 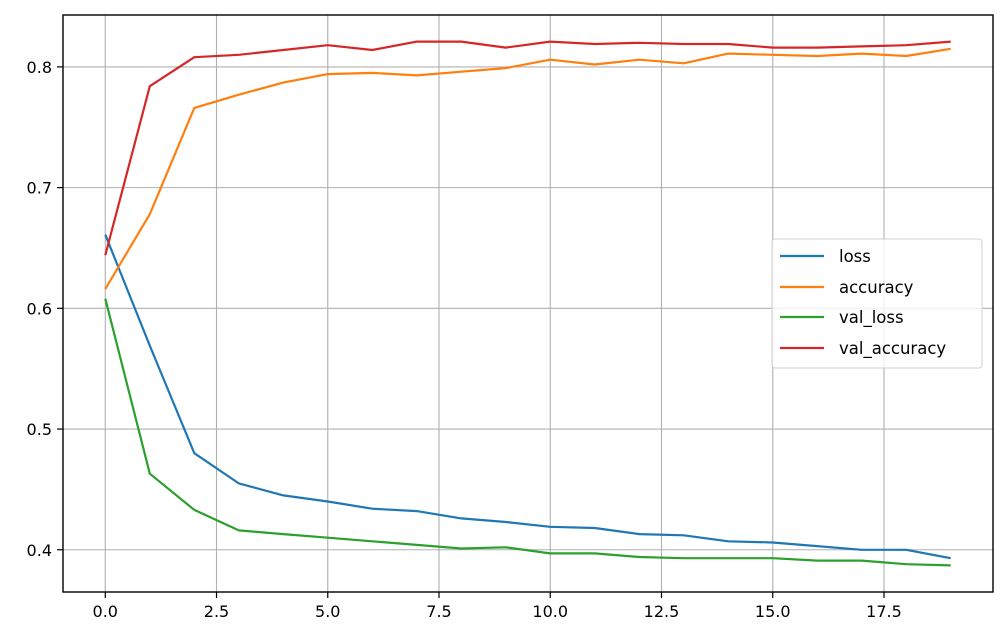 What do you see at coordinates (871, 318) in the screenshot?
I see `legend-label: val_loss` at bounding box center [871, 318].